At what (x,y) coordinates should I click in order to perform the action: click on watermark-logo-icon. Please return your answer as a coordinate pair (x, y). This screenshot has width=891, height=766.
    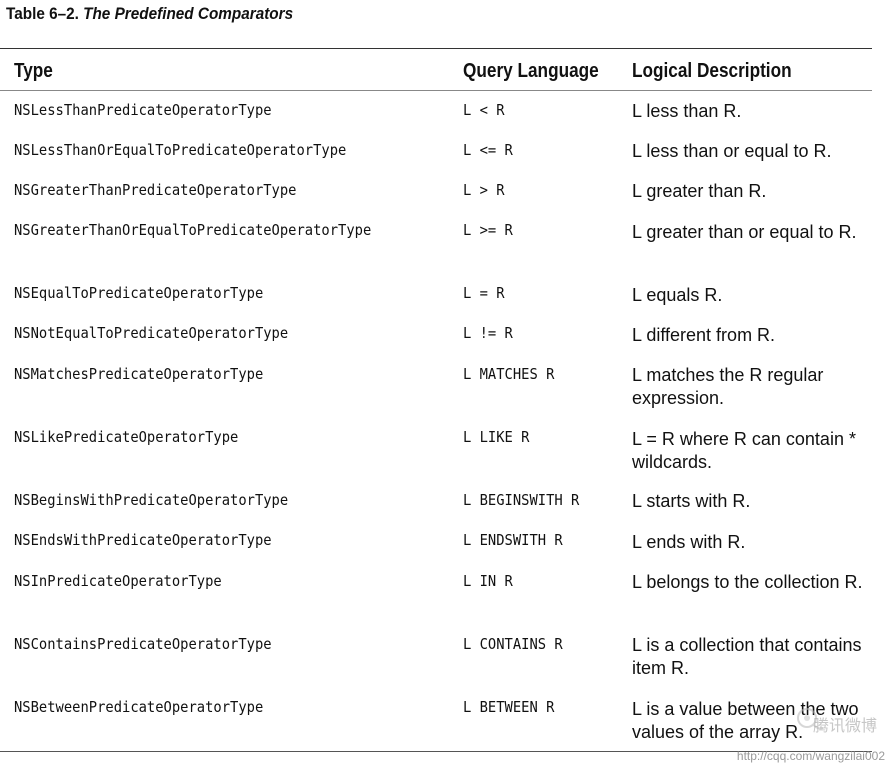
    Looking at the image, I should click on (810, 719).